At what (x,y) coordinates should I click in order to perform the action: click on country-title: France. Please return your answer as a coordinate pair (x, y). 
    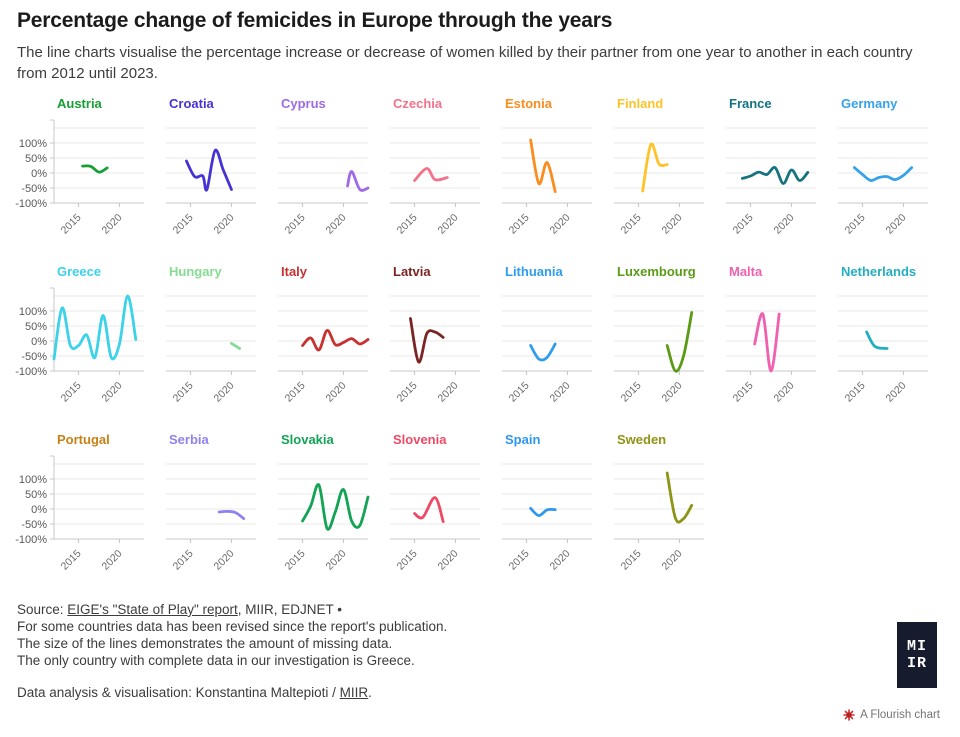
    Looking at the image, I should click on (750, 103).